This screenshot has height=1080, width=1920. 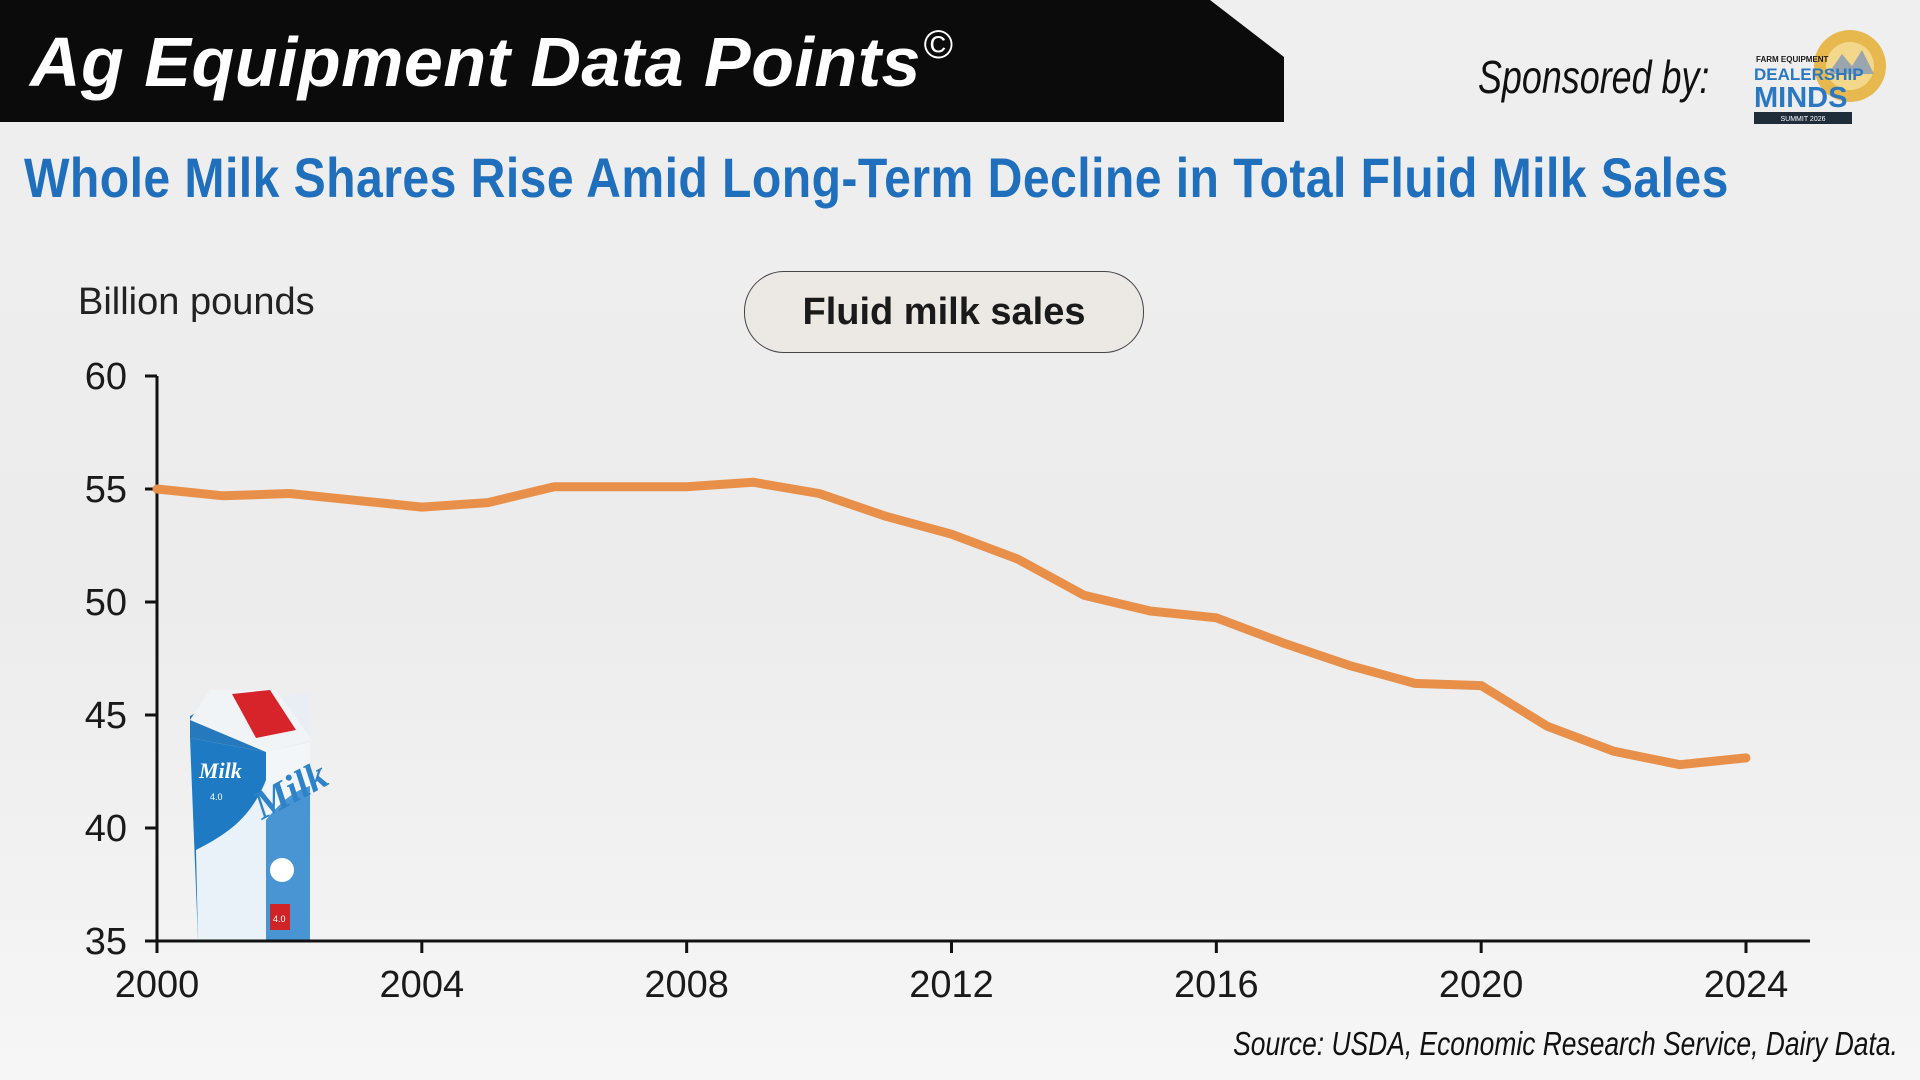 I want to click on x-tick-label: 2004, so click(x=422, y=985).